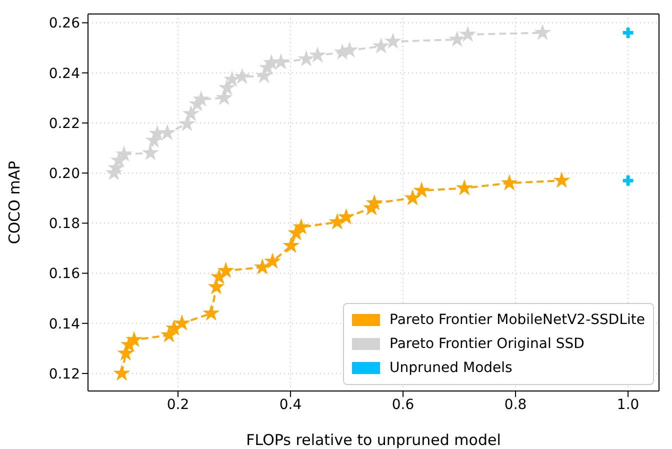 The image size is (672, 449). Describe the element at coordinates (628, 404) in the screenshot. I see `x-tick-label: 1.0` at that location.